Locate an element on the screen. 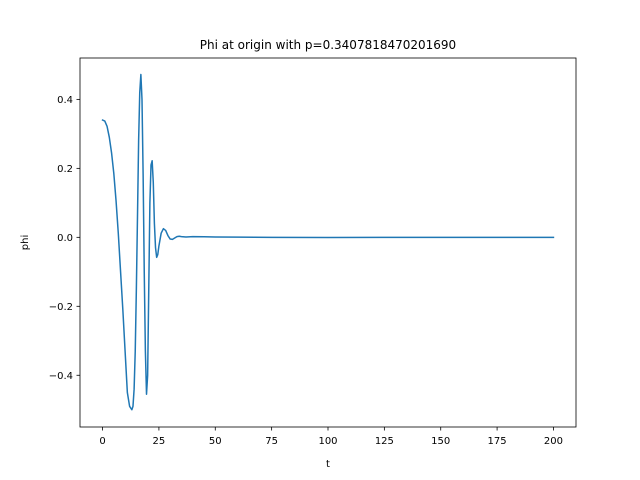 This screenshot has width=640, height=480. x-tick-label: 75 is located at coordinates (271, 441).